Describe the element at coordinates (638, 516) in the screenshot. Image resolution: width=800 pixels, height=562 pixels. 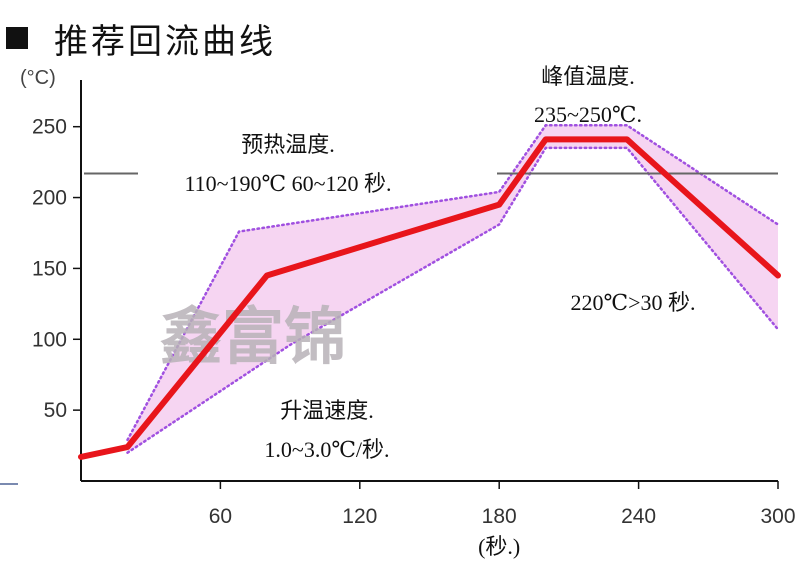
I see `x-tick-label: 240` at that location.